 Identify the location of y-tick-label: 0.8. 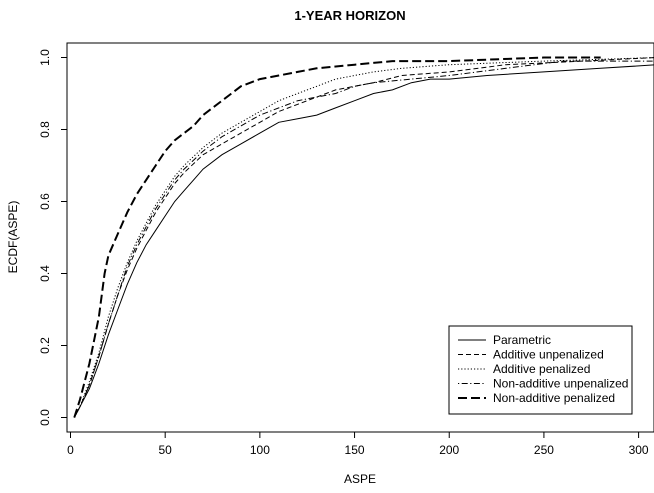
(45, 129).